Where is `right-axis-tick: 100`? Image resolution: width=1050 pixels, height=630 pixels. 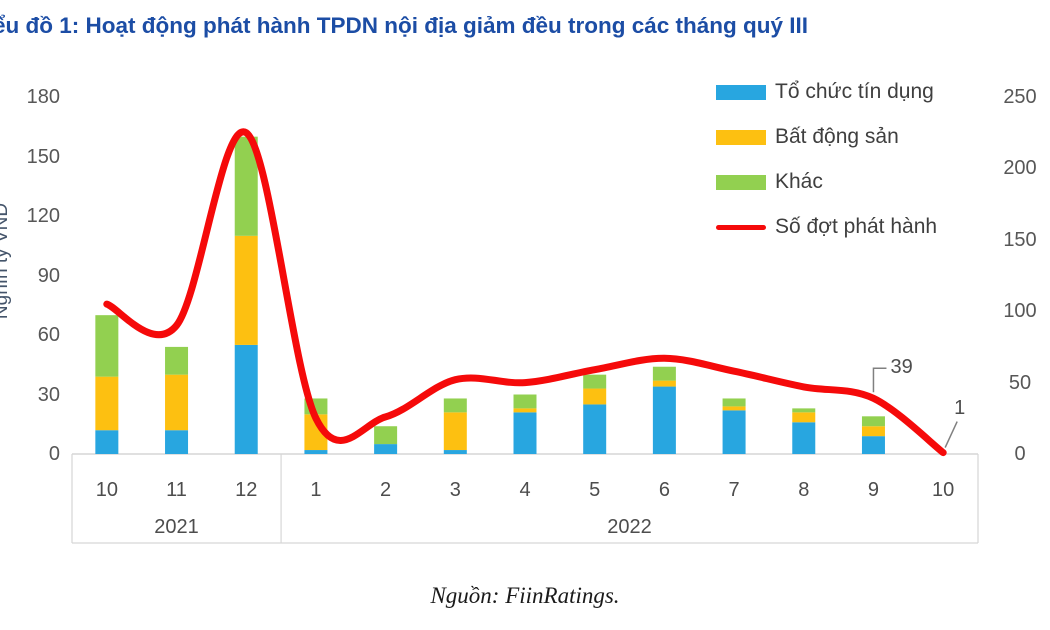 right-axis-tick: 100 is located at coordinates (1020, 311).